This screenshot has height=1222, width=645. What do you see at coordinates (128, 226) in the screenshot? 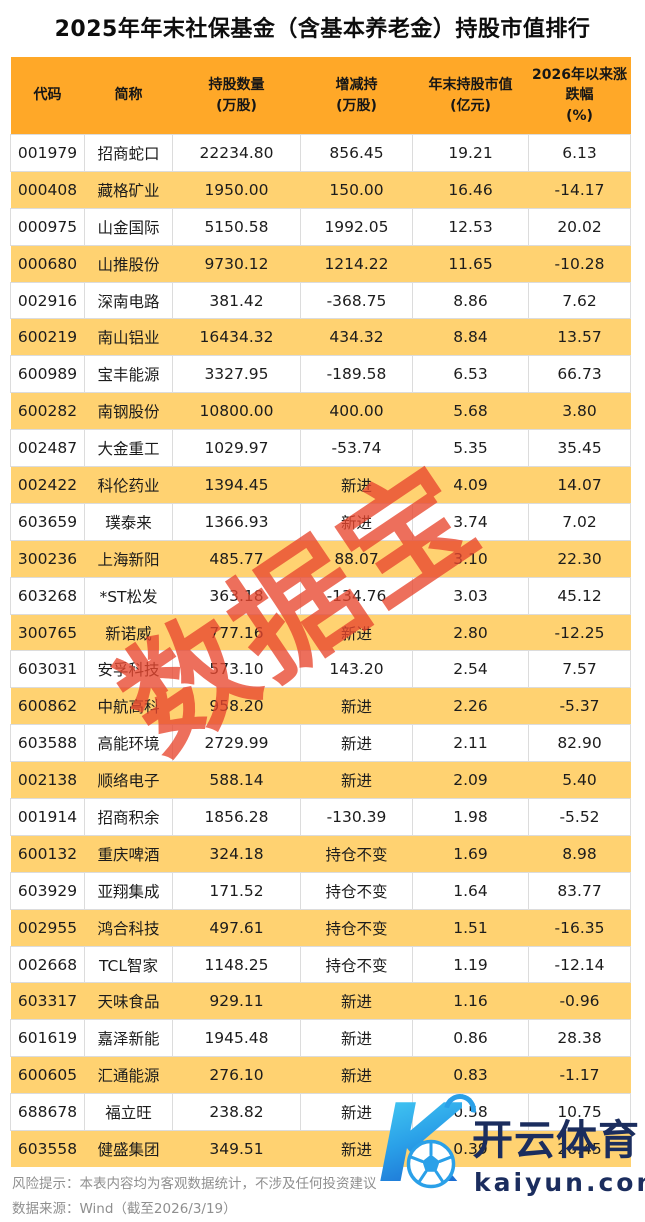
I see `table-cell: 山金国际` at bounding box center [128, 226].